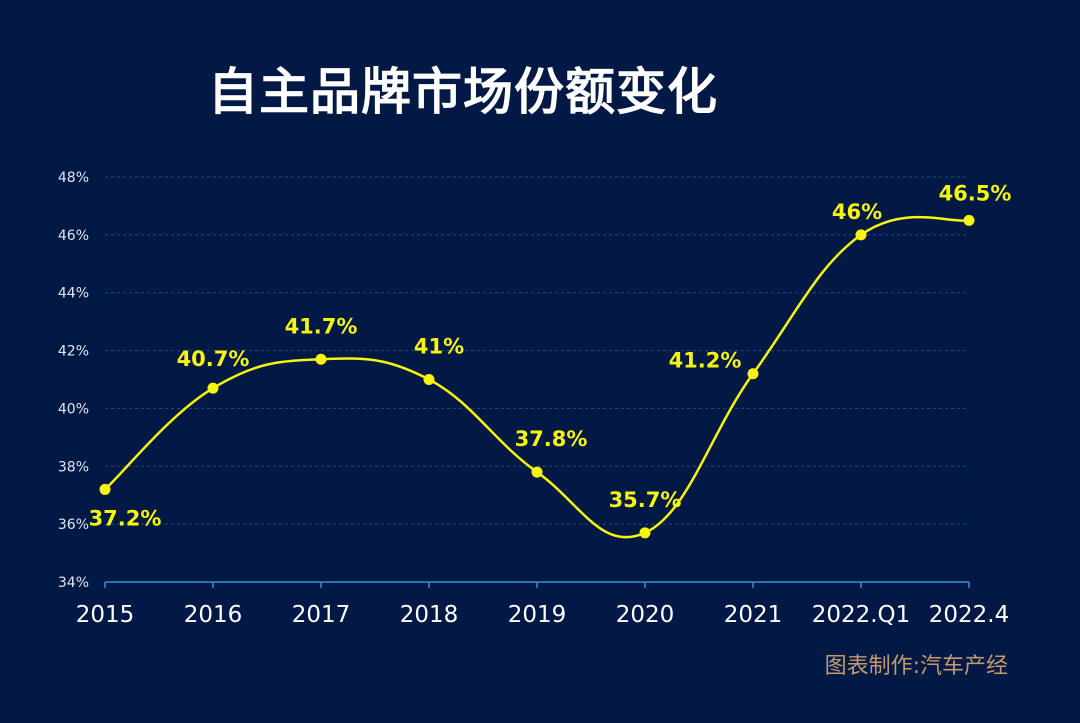  Describe the element at coordinates (916, 666) in the screenshot. I see `chart-credit: 图表制作:汽车产经` at that location.